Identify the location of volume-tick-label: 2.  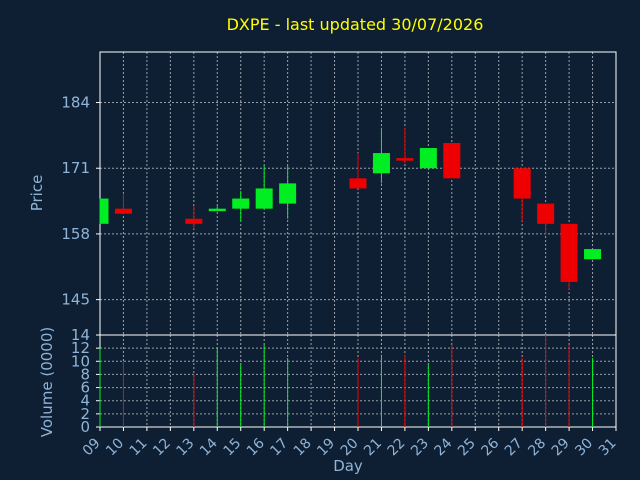
(85, 414).